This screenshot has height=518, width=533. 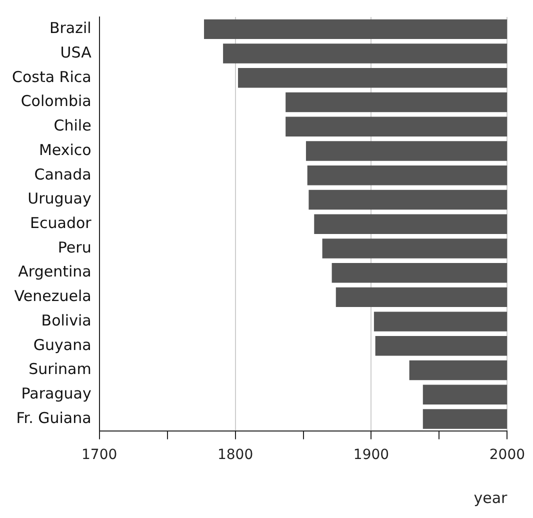 I want to click on x-axis-title: year, so click(x=491, y=497).